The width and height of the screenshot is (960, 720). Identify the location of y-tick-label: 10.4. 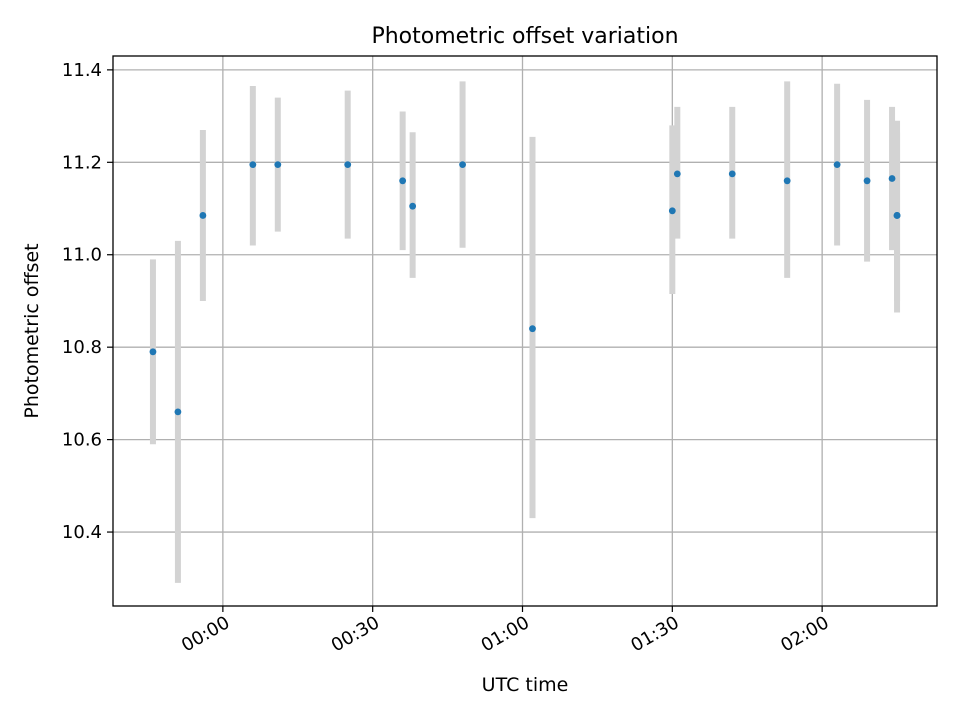
(82, 532).